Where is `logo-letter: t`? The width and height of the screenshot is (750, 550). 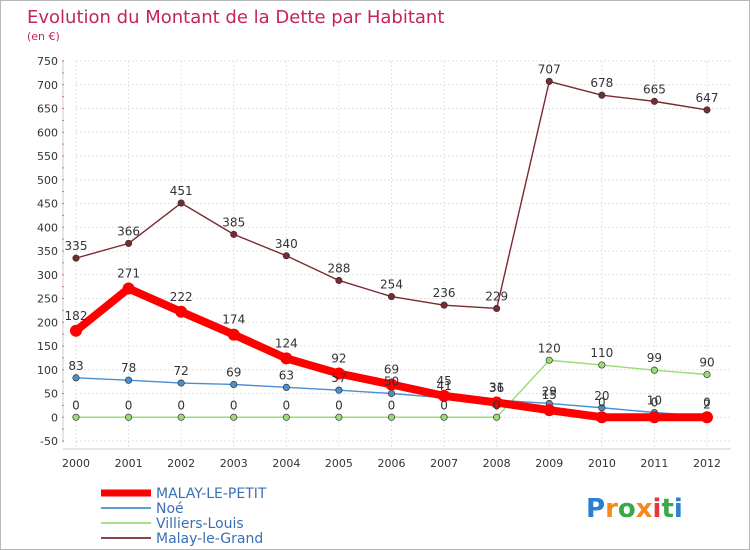 logo-letter: t is located at coordinates (667, 509).